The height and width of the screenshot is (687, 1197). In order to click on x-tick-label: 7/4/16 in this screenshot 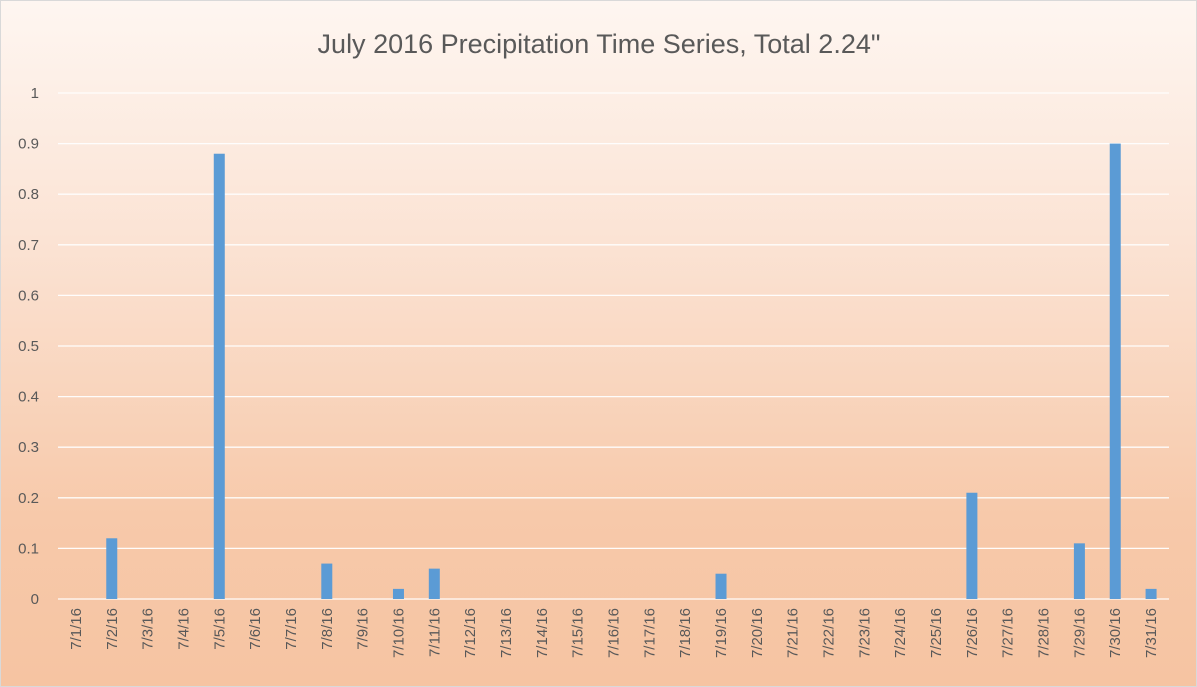, I will do `click(183, 629)`.